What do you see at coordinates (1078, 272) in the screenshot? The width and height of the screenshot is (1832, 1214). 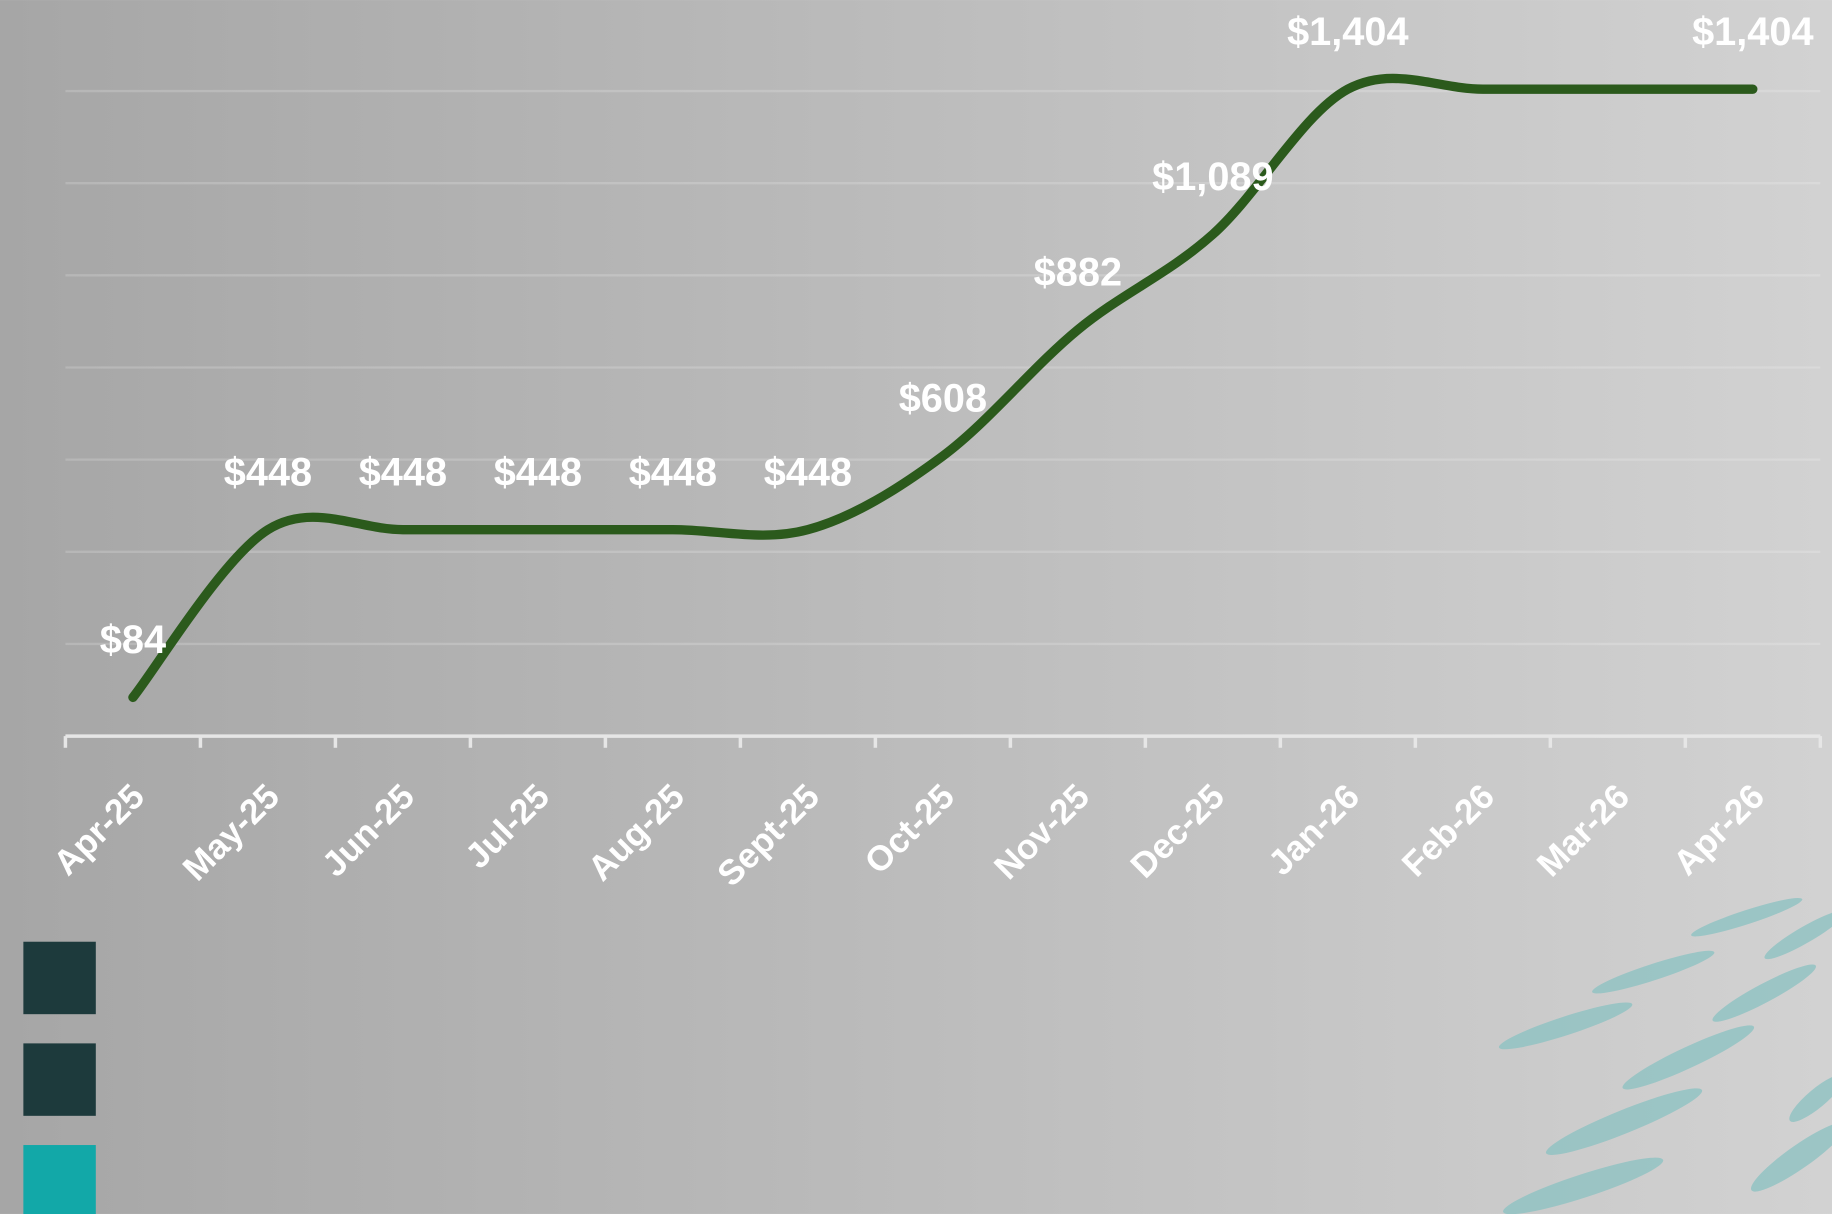 I see `data-label: $882` at bounding box center [1078, 272].